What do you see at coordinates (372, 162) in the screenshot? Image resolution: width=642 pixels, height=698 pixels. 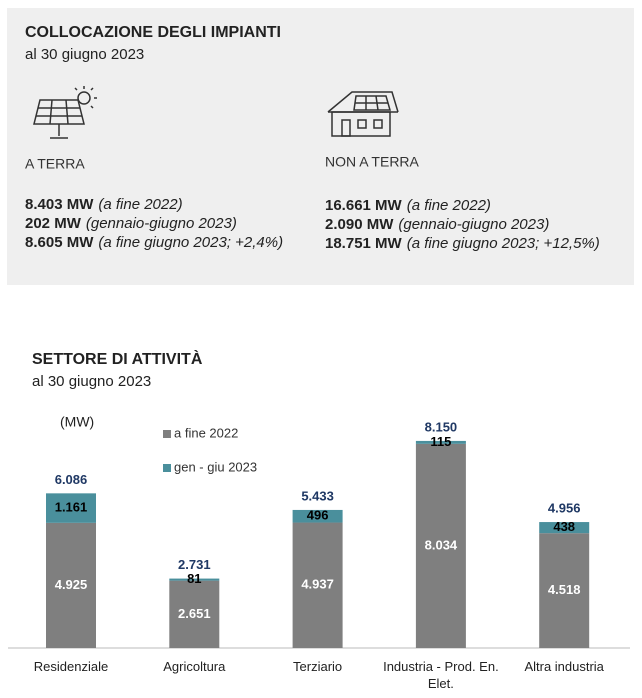 I see `group-label: NON A TERRA` at bounding box center [372, 162].